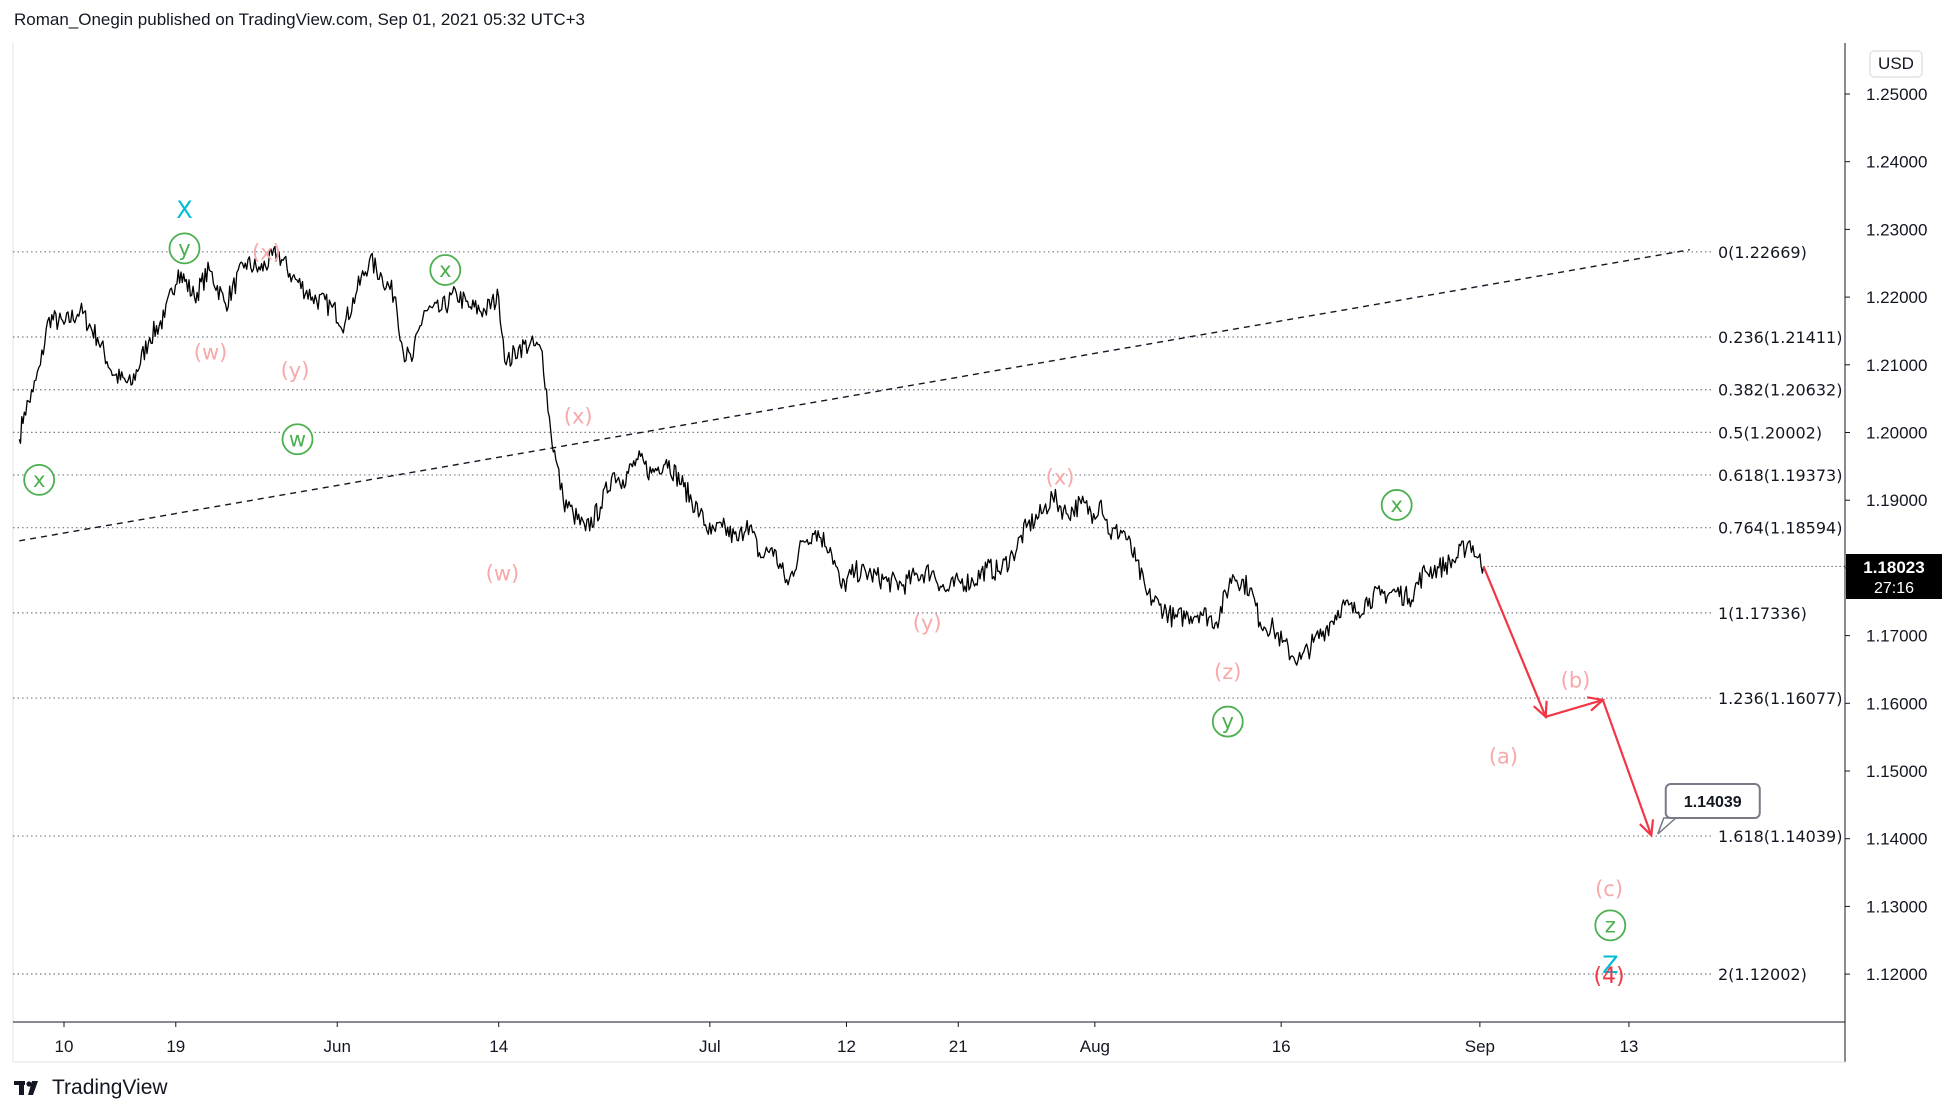 The height and width of the screenshot is (1114, 1950). Describe the element at coordinates (1770, 432) in the screenshot. I see `fib-level-label: 0.5(1.20002)` at that location.